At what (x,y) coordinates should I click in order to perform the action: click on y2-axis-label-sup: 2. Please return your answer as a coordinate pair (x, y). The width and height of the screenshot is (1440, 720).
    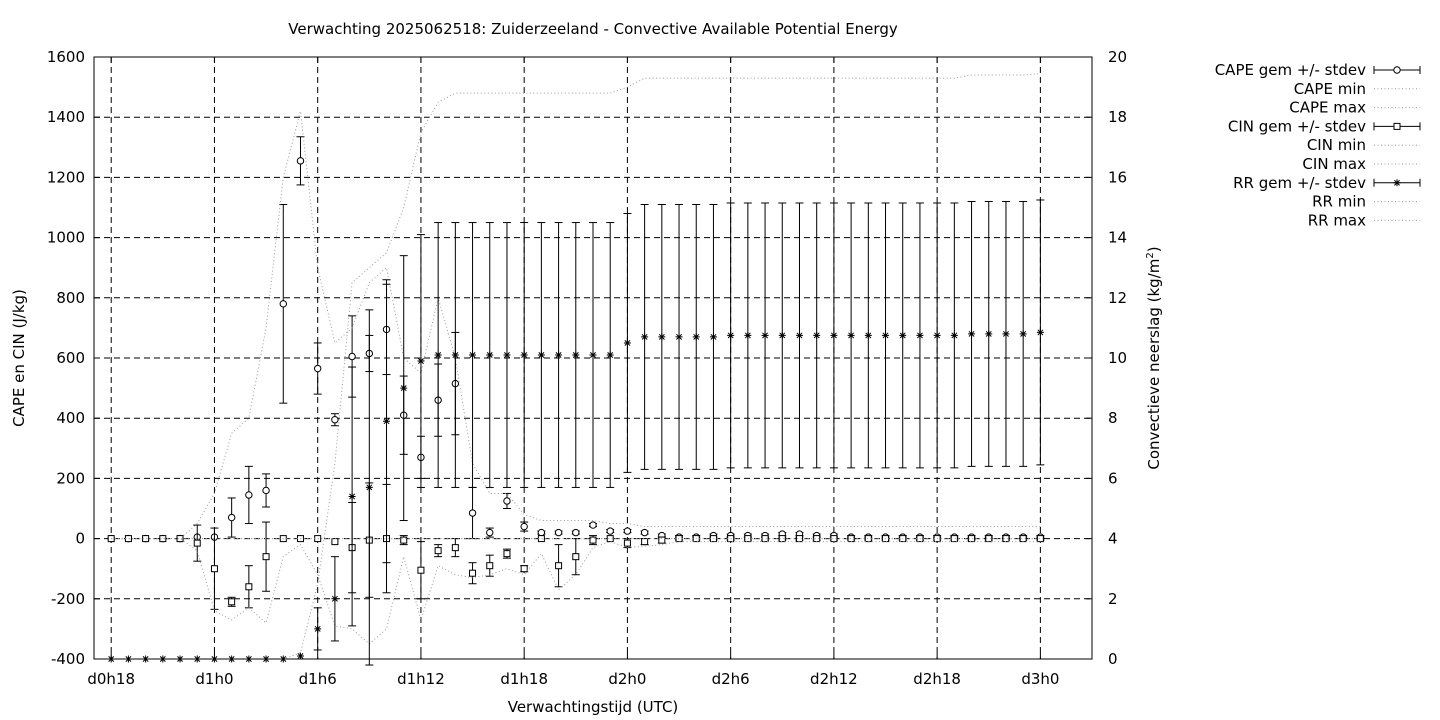
    Looking at the image, I should click on (1150, 255).